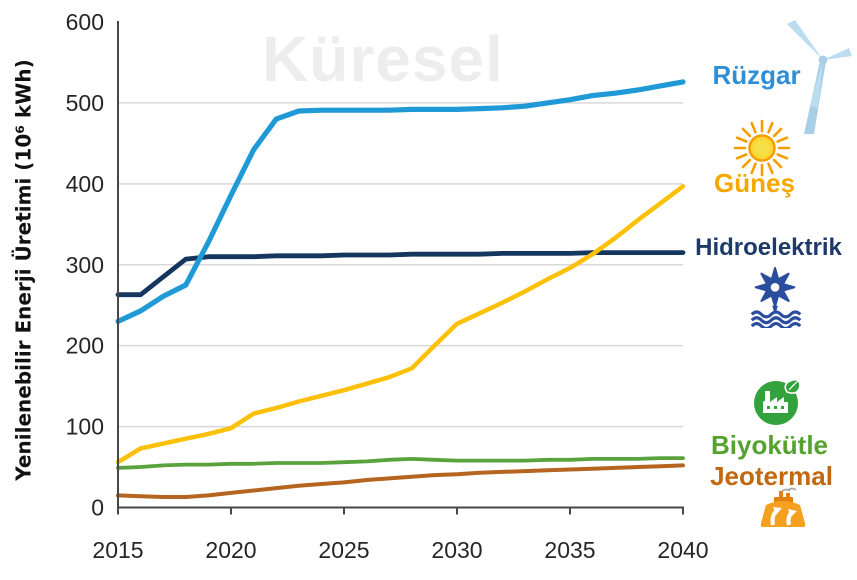 The width and height of the screenshot is (857, 580). I want to click on svg-text: 2035, so click(569, 550).